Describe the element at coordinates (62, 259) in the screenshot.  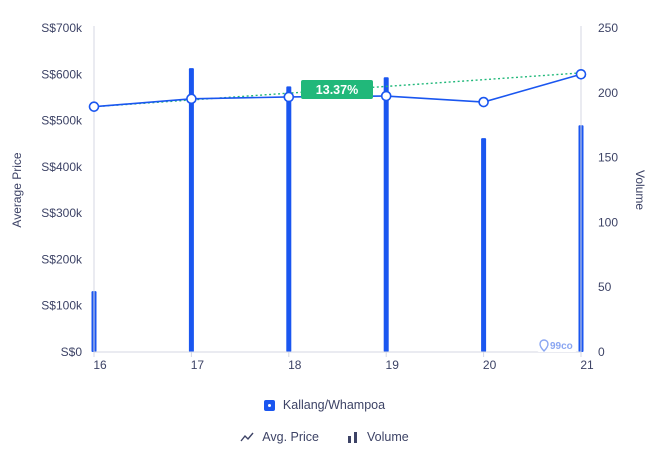
I see `left-tick-label: S$200k` at that location.